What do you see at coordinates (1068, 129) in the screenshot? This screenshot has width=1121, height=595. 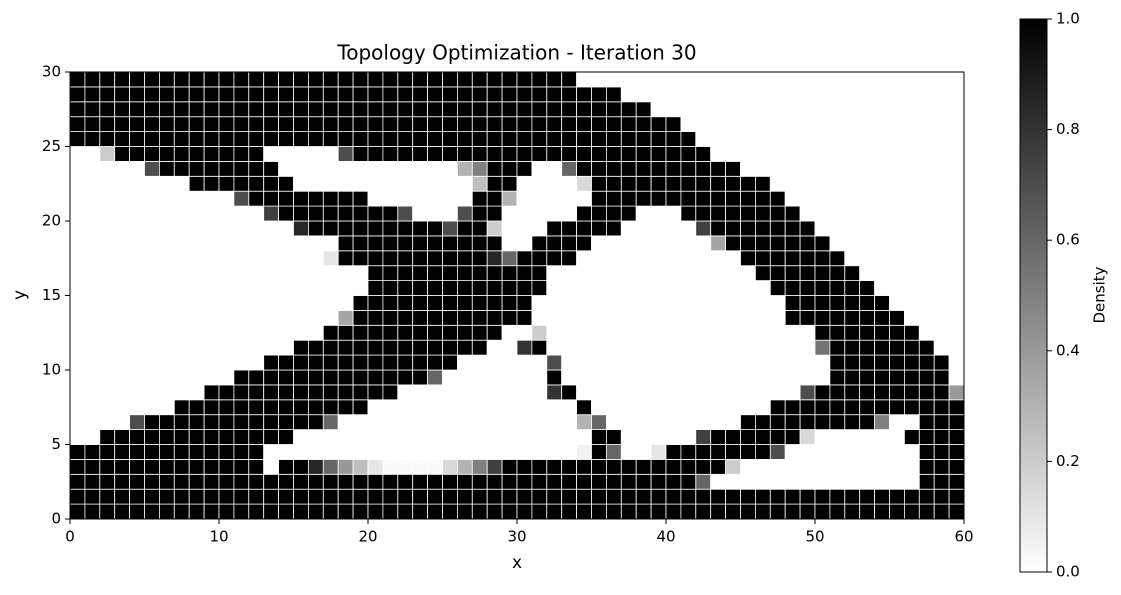 I see `colorbar-tick-label: 0.8` at bounding box center [1068, 129].